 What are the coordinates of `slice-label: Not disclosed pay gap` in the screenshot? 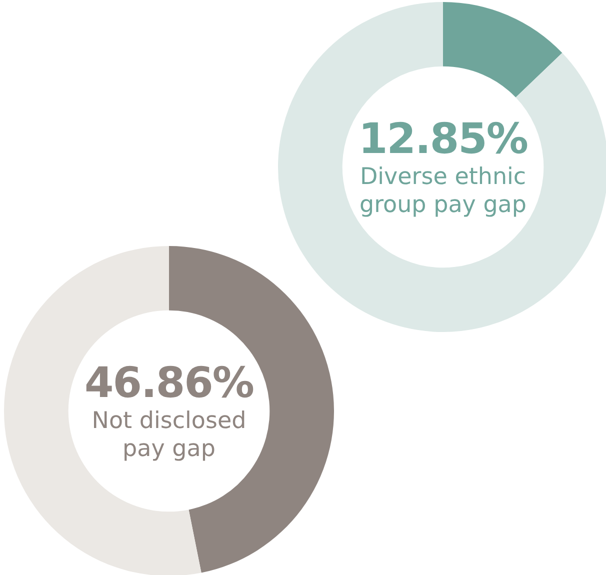 It's located at (169, 435).